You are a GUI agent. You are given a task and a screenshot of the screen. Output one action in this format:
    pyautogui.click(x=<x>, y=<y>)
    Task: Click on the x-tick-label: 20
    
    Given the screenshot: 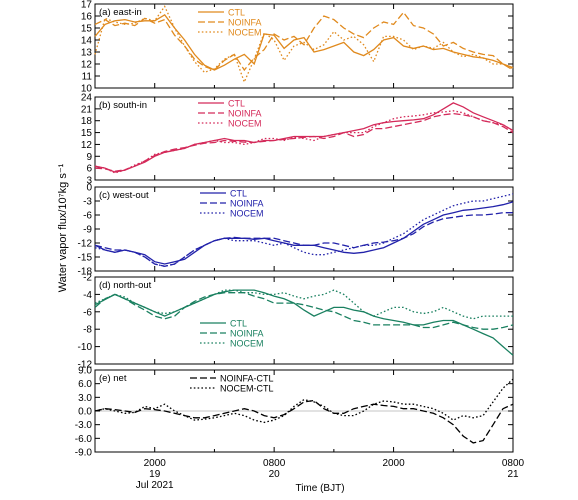 What is the action you would take?
    pyautogui.click(x=275, y=474)
    